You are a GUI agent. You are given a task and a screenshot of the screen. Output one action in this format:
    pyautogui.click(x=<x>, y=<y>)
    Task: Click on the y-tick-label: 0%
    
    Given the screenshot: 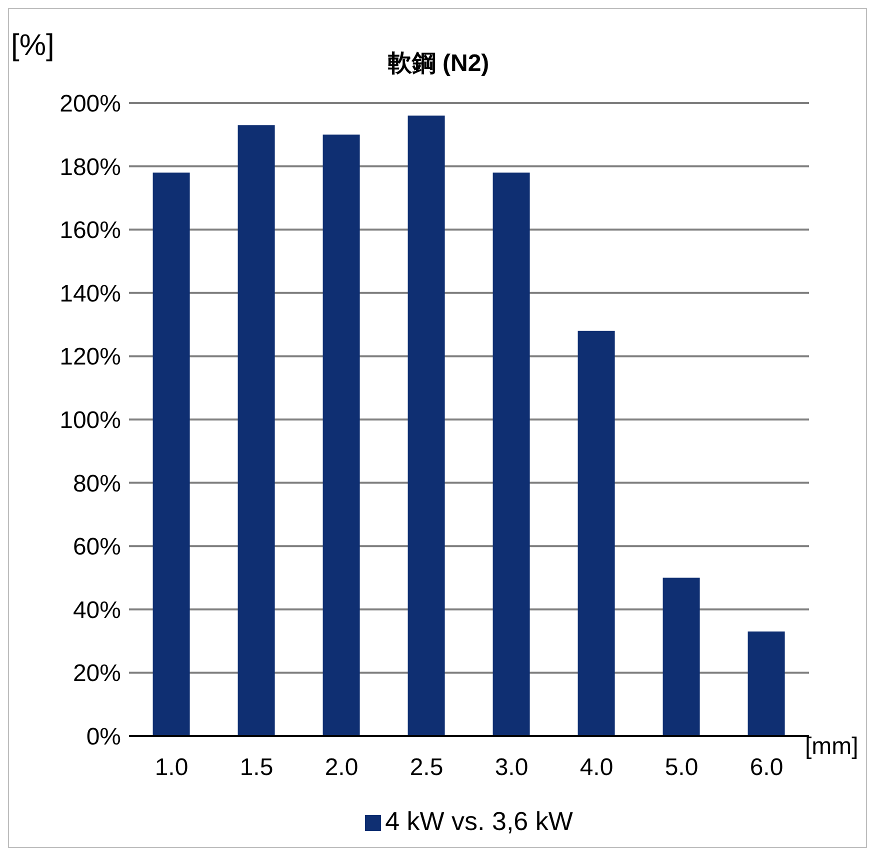 What is the action you would take?
    pyautogui.click(x=103, y=737)
    